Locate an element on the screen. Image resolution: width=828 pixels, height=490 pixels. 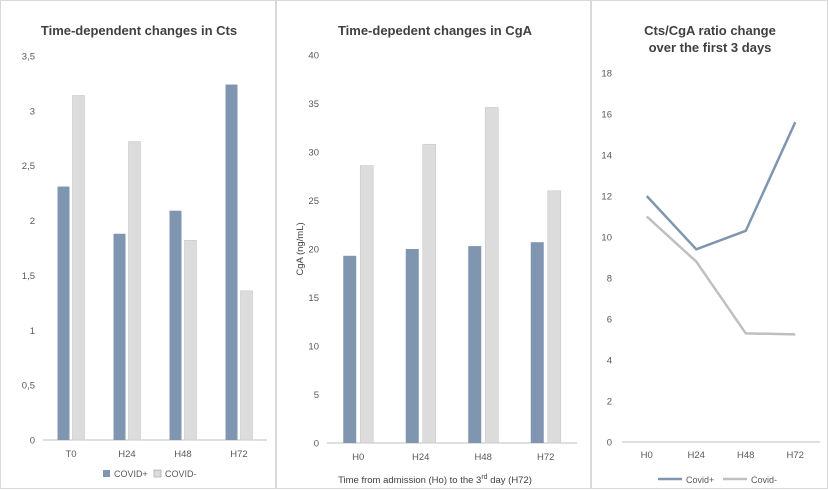
y-tick-label: 6 is located at coordinates (609, 320).